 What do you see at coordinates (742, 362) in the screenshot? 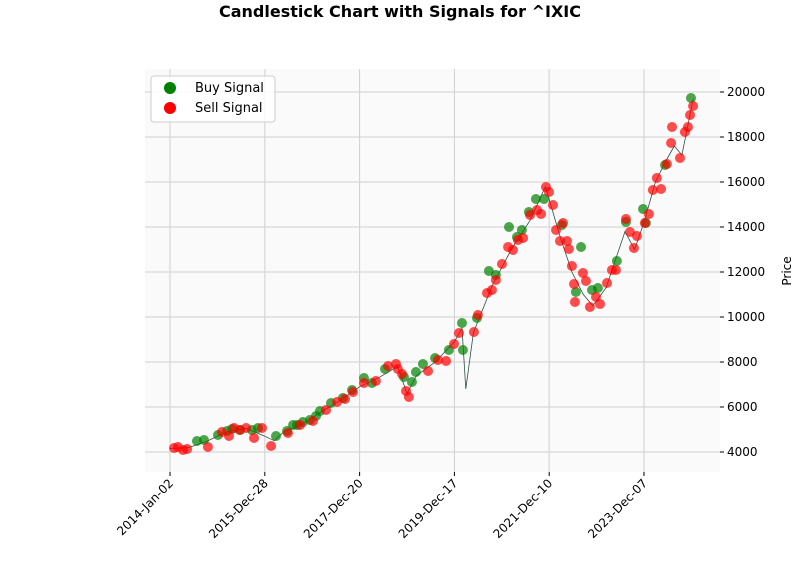
I see `y-tick-label: 8000` at bounding box center [742, 362].